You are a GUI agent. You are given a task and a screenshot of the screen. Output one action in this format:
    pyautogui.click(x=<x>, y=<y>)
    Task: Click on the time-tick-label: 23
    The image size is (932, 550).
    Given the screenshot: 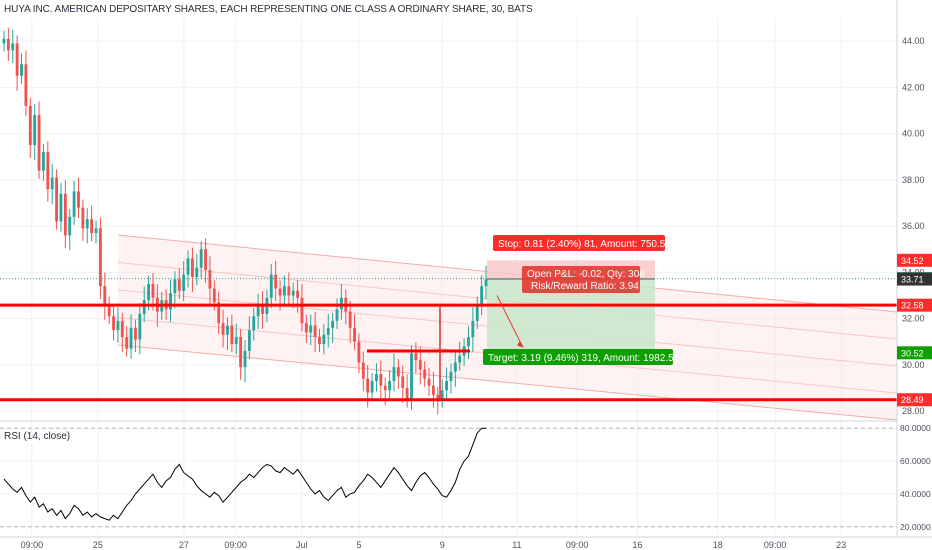 What is the action you would take?
    pyautogui.click(x=841, y=545)
    